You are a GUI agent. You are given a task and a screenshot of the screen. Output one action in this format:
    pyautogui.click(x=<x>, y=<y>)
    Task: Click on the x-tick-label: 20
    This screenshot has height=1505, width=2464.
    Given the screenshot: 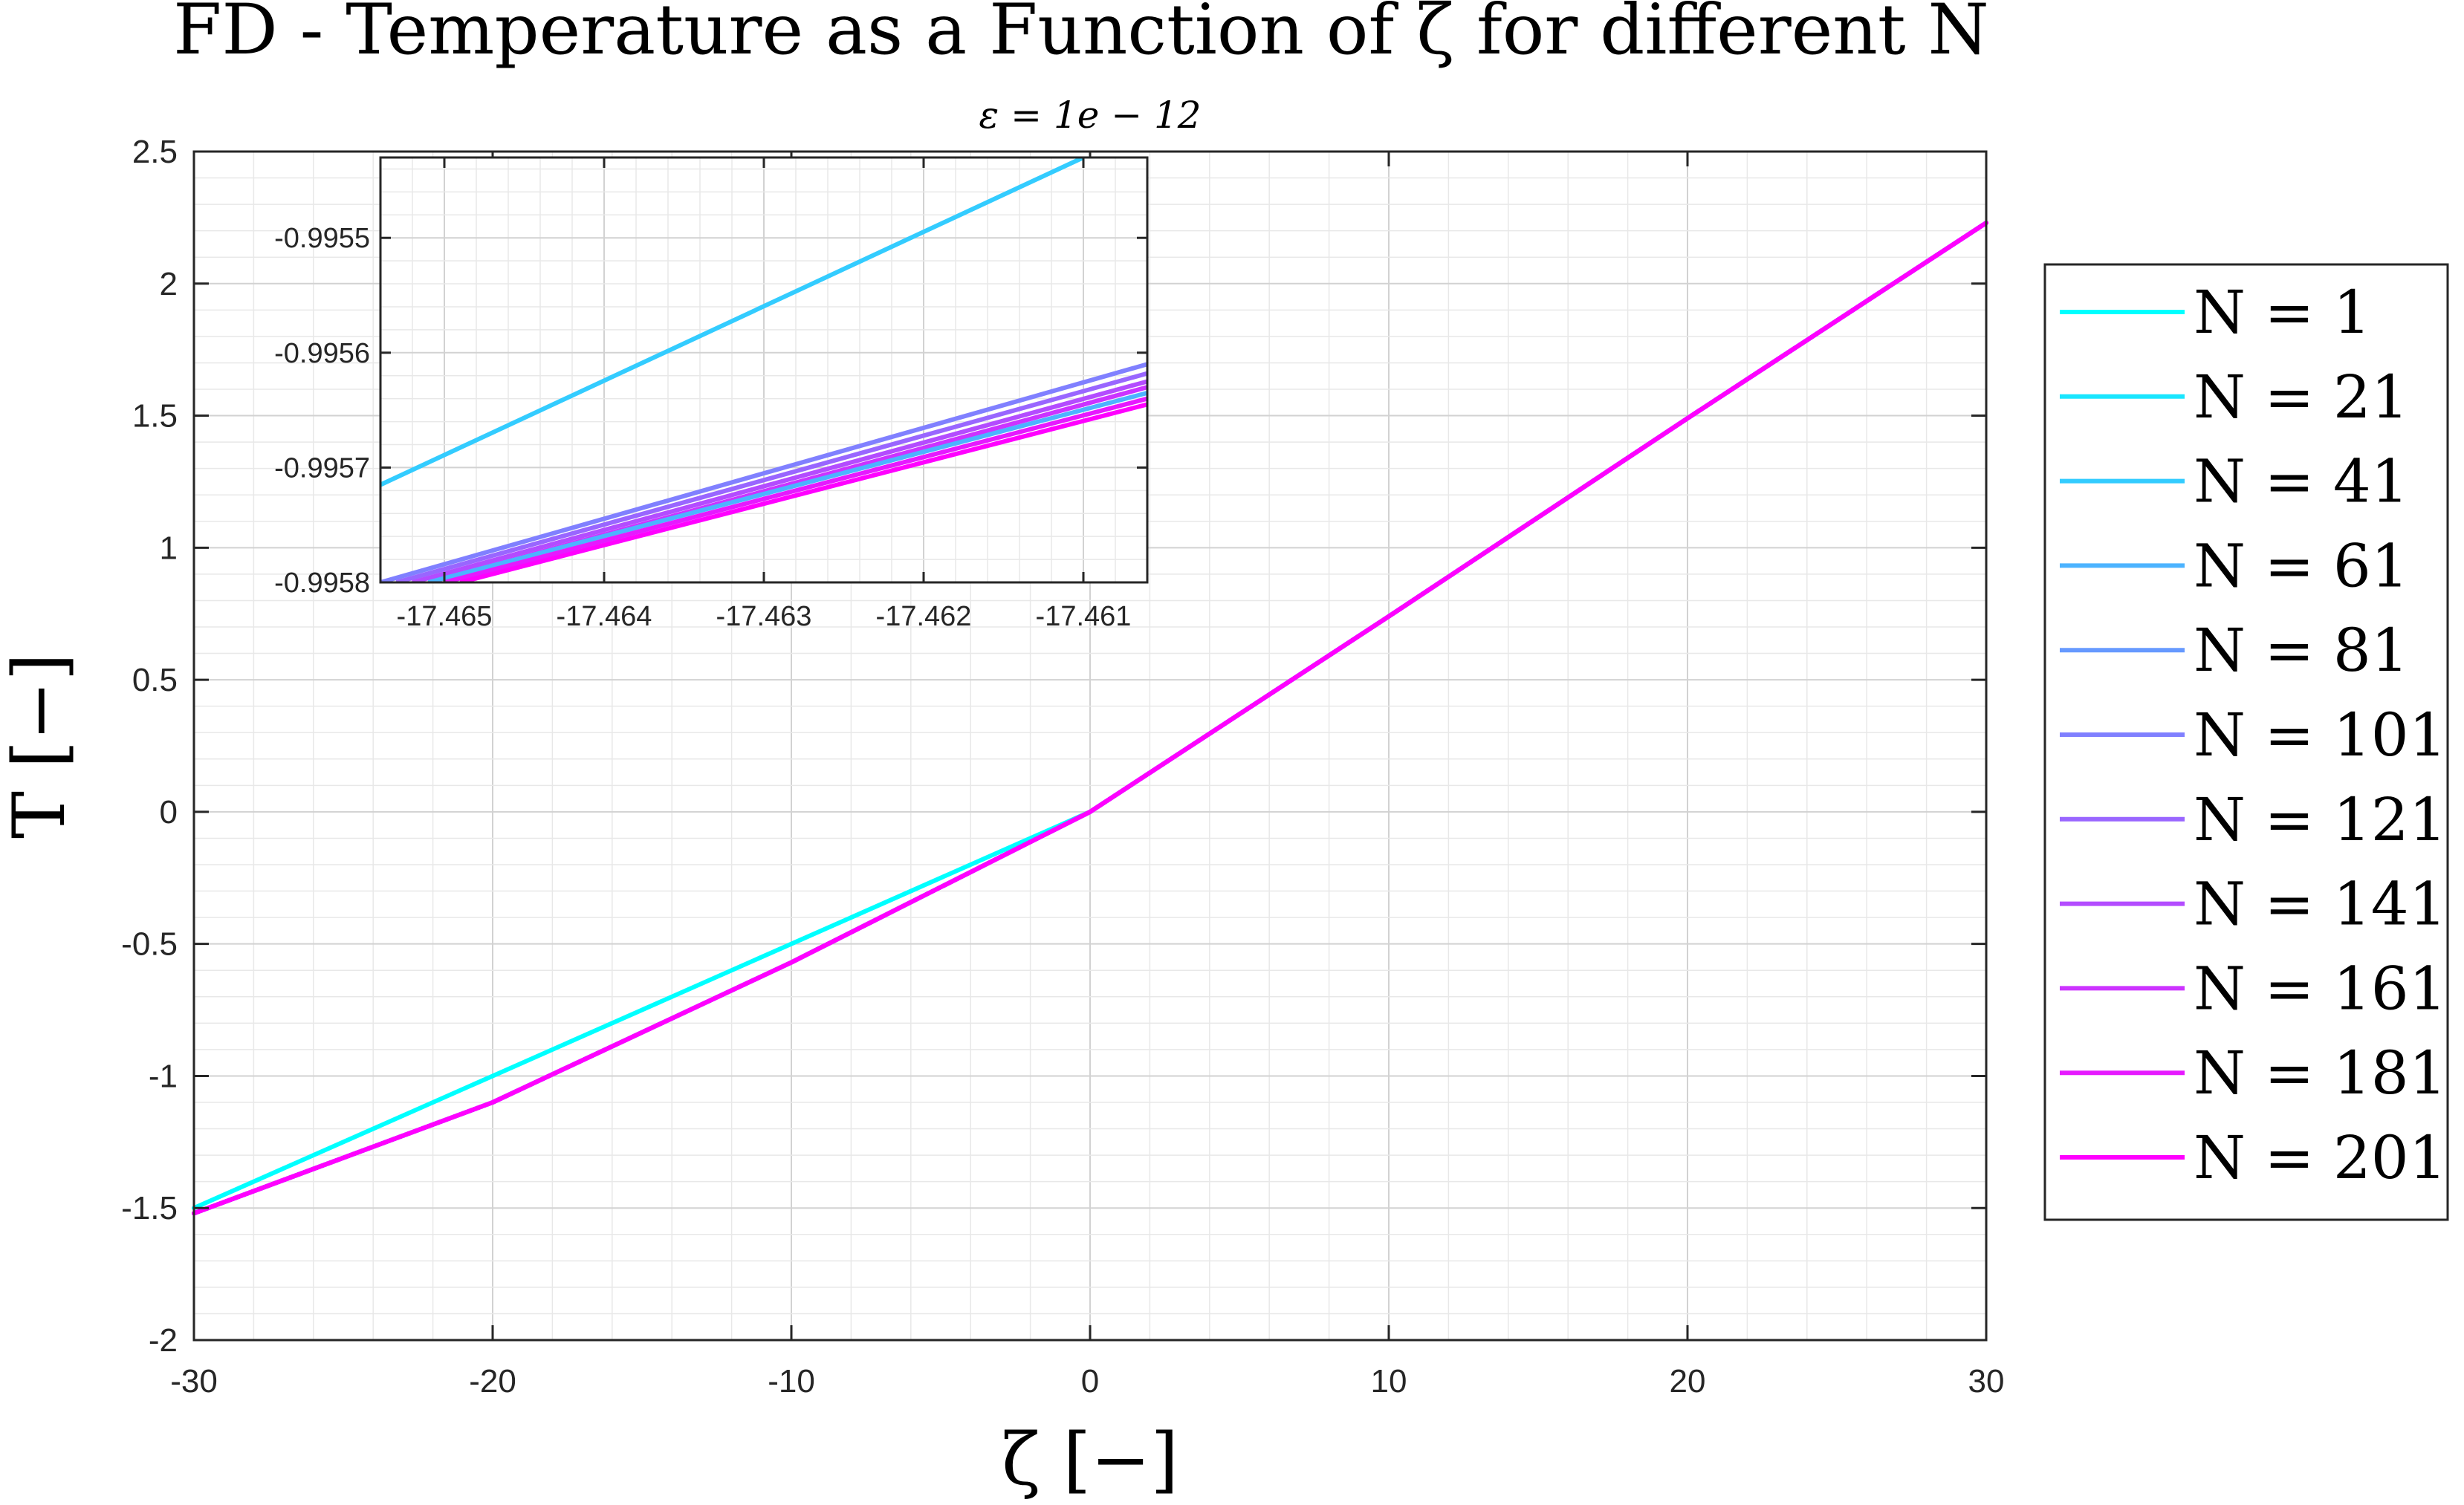 What is the action you would take?
    pyautogui.click(x=1688, y=1381)
    